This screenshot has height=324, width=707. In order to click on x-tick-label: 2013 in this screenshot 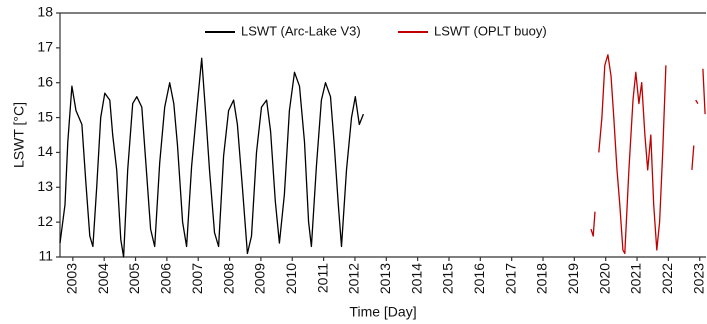, I will do `click(385, 278)`.